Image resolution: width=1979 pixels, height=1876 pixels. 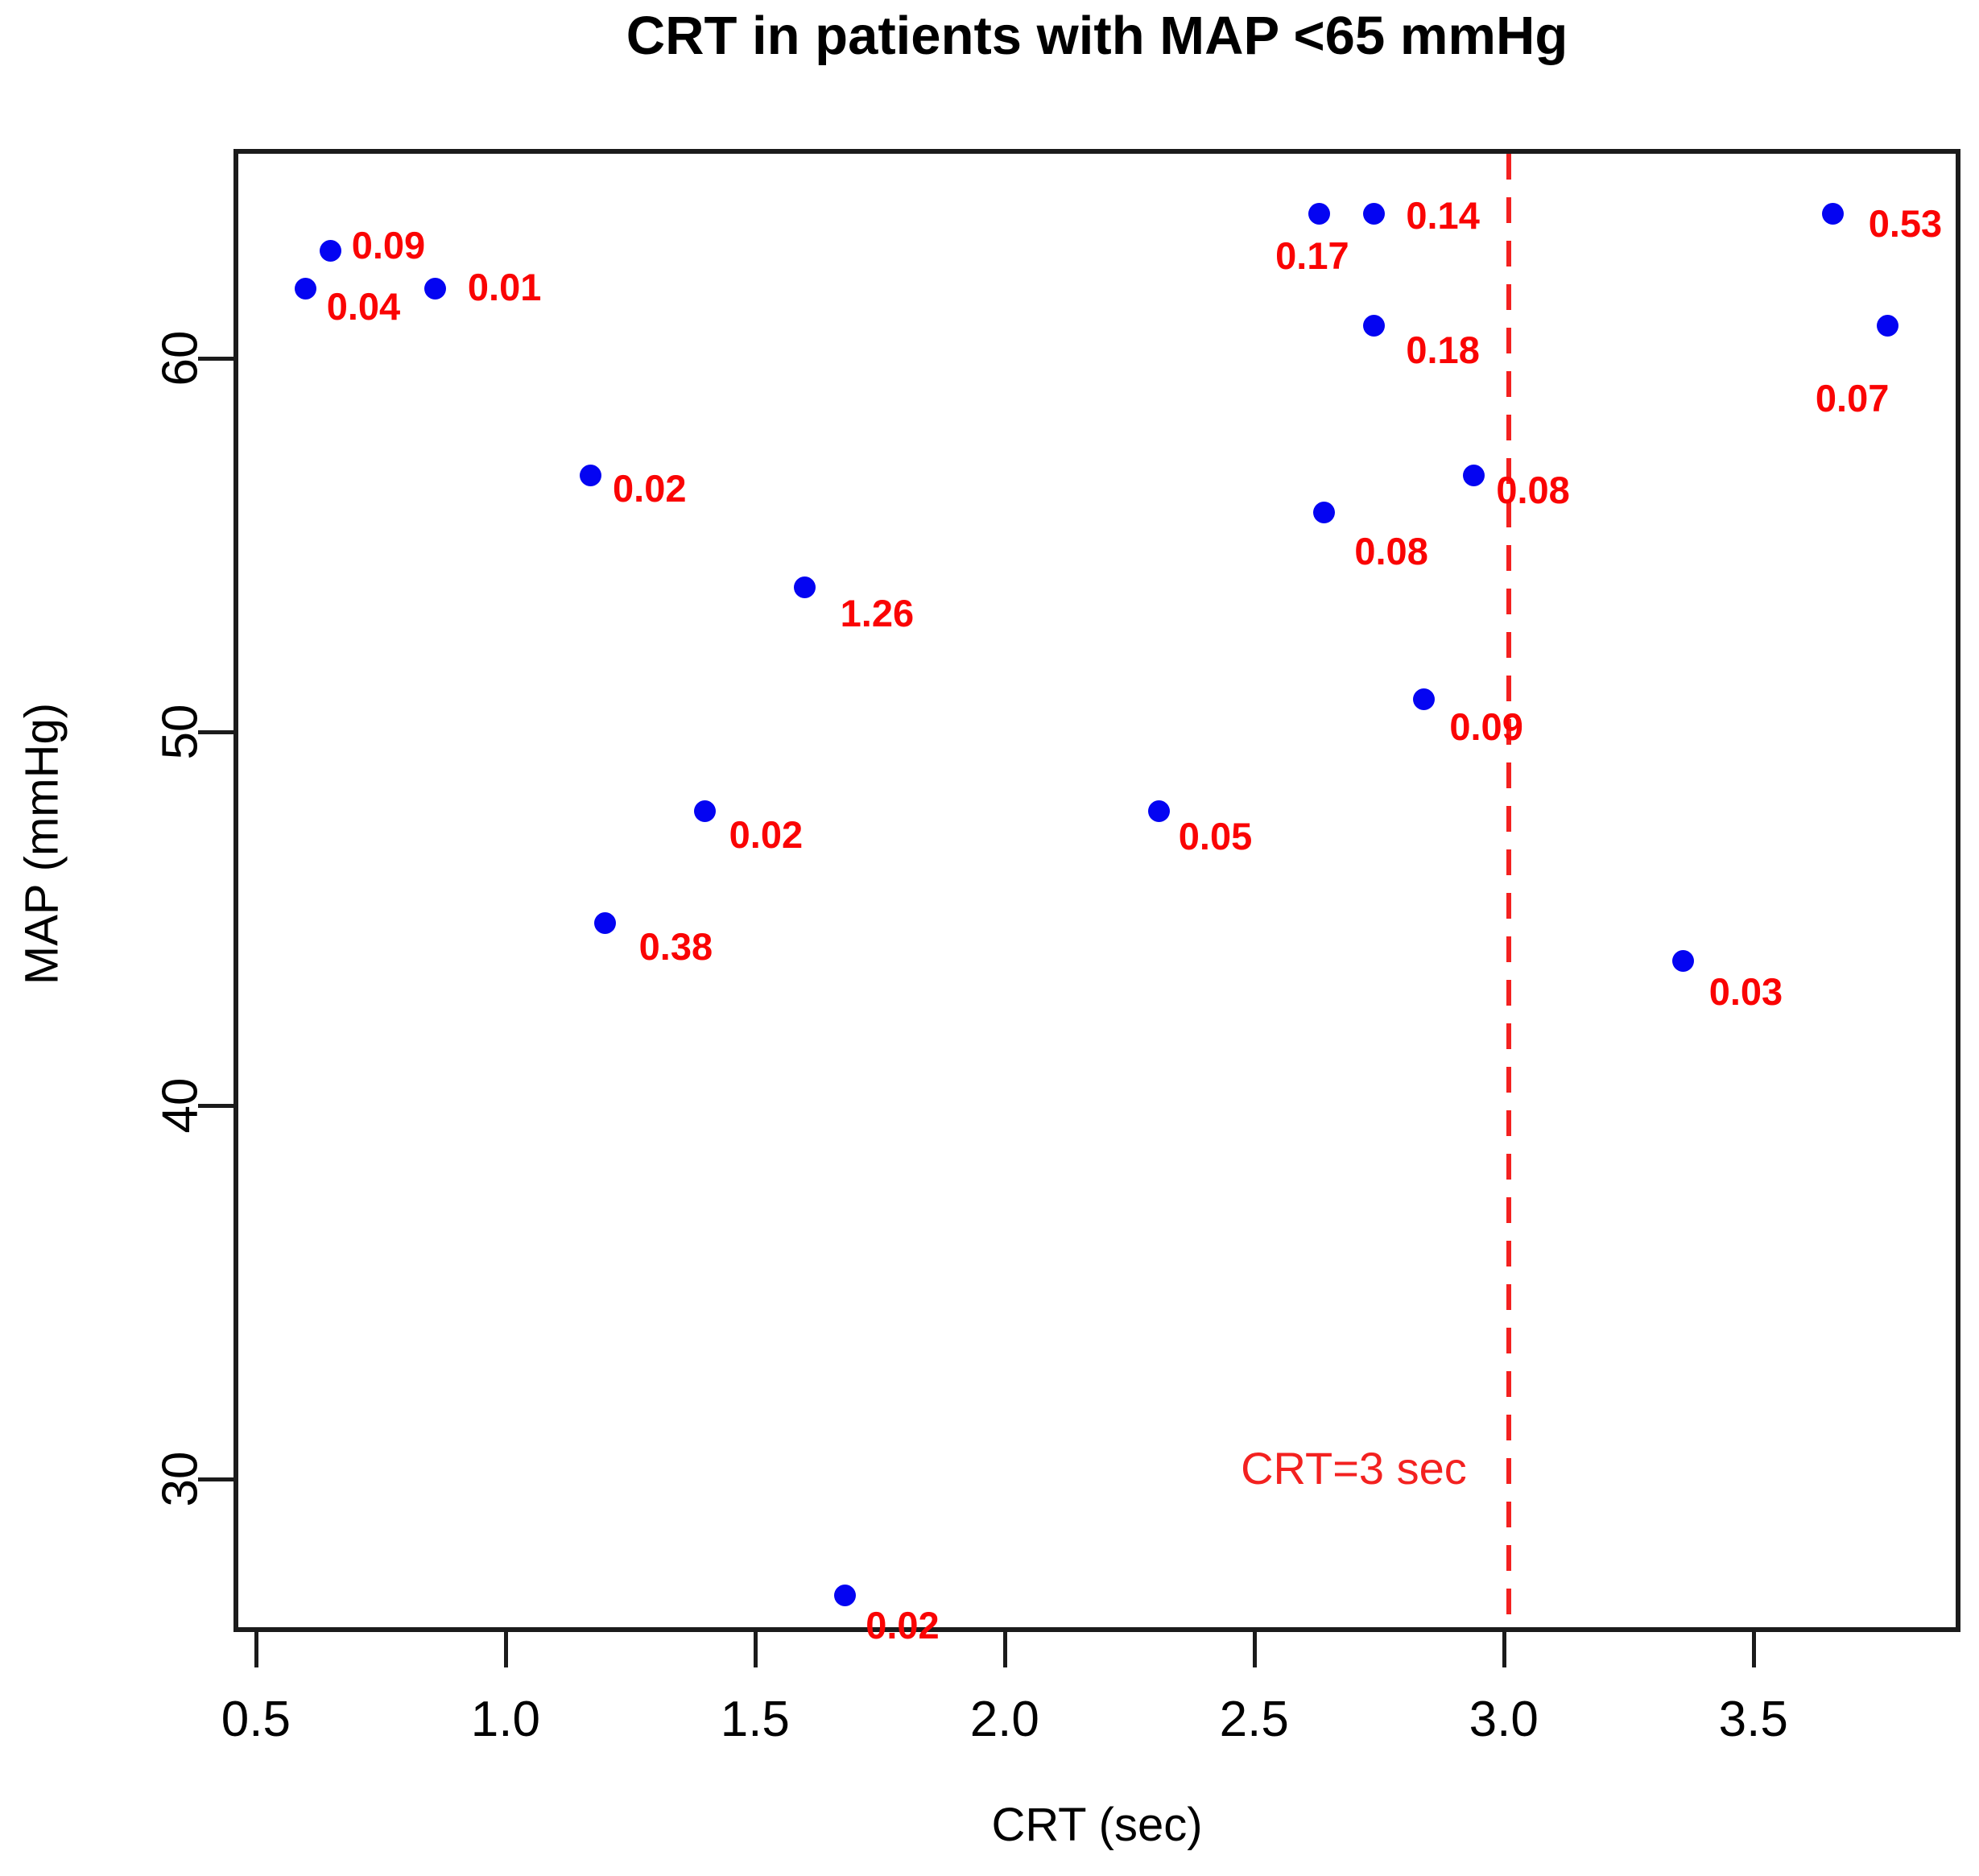 I want to click on x-axis-title: CRT (sec), so click(x=1097, y=1825).